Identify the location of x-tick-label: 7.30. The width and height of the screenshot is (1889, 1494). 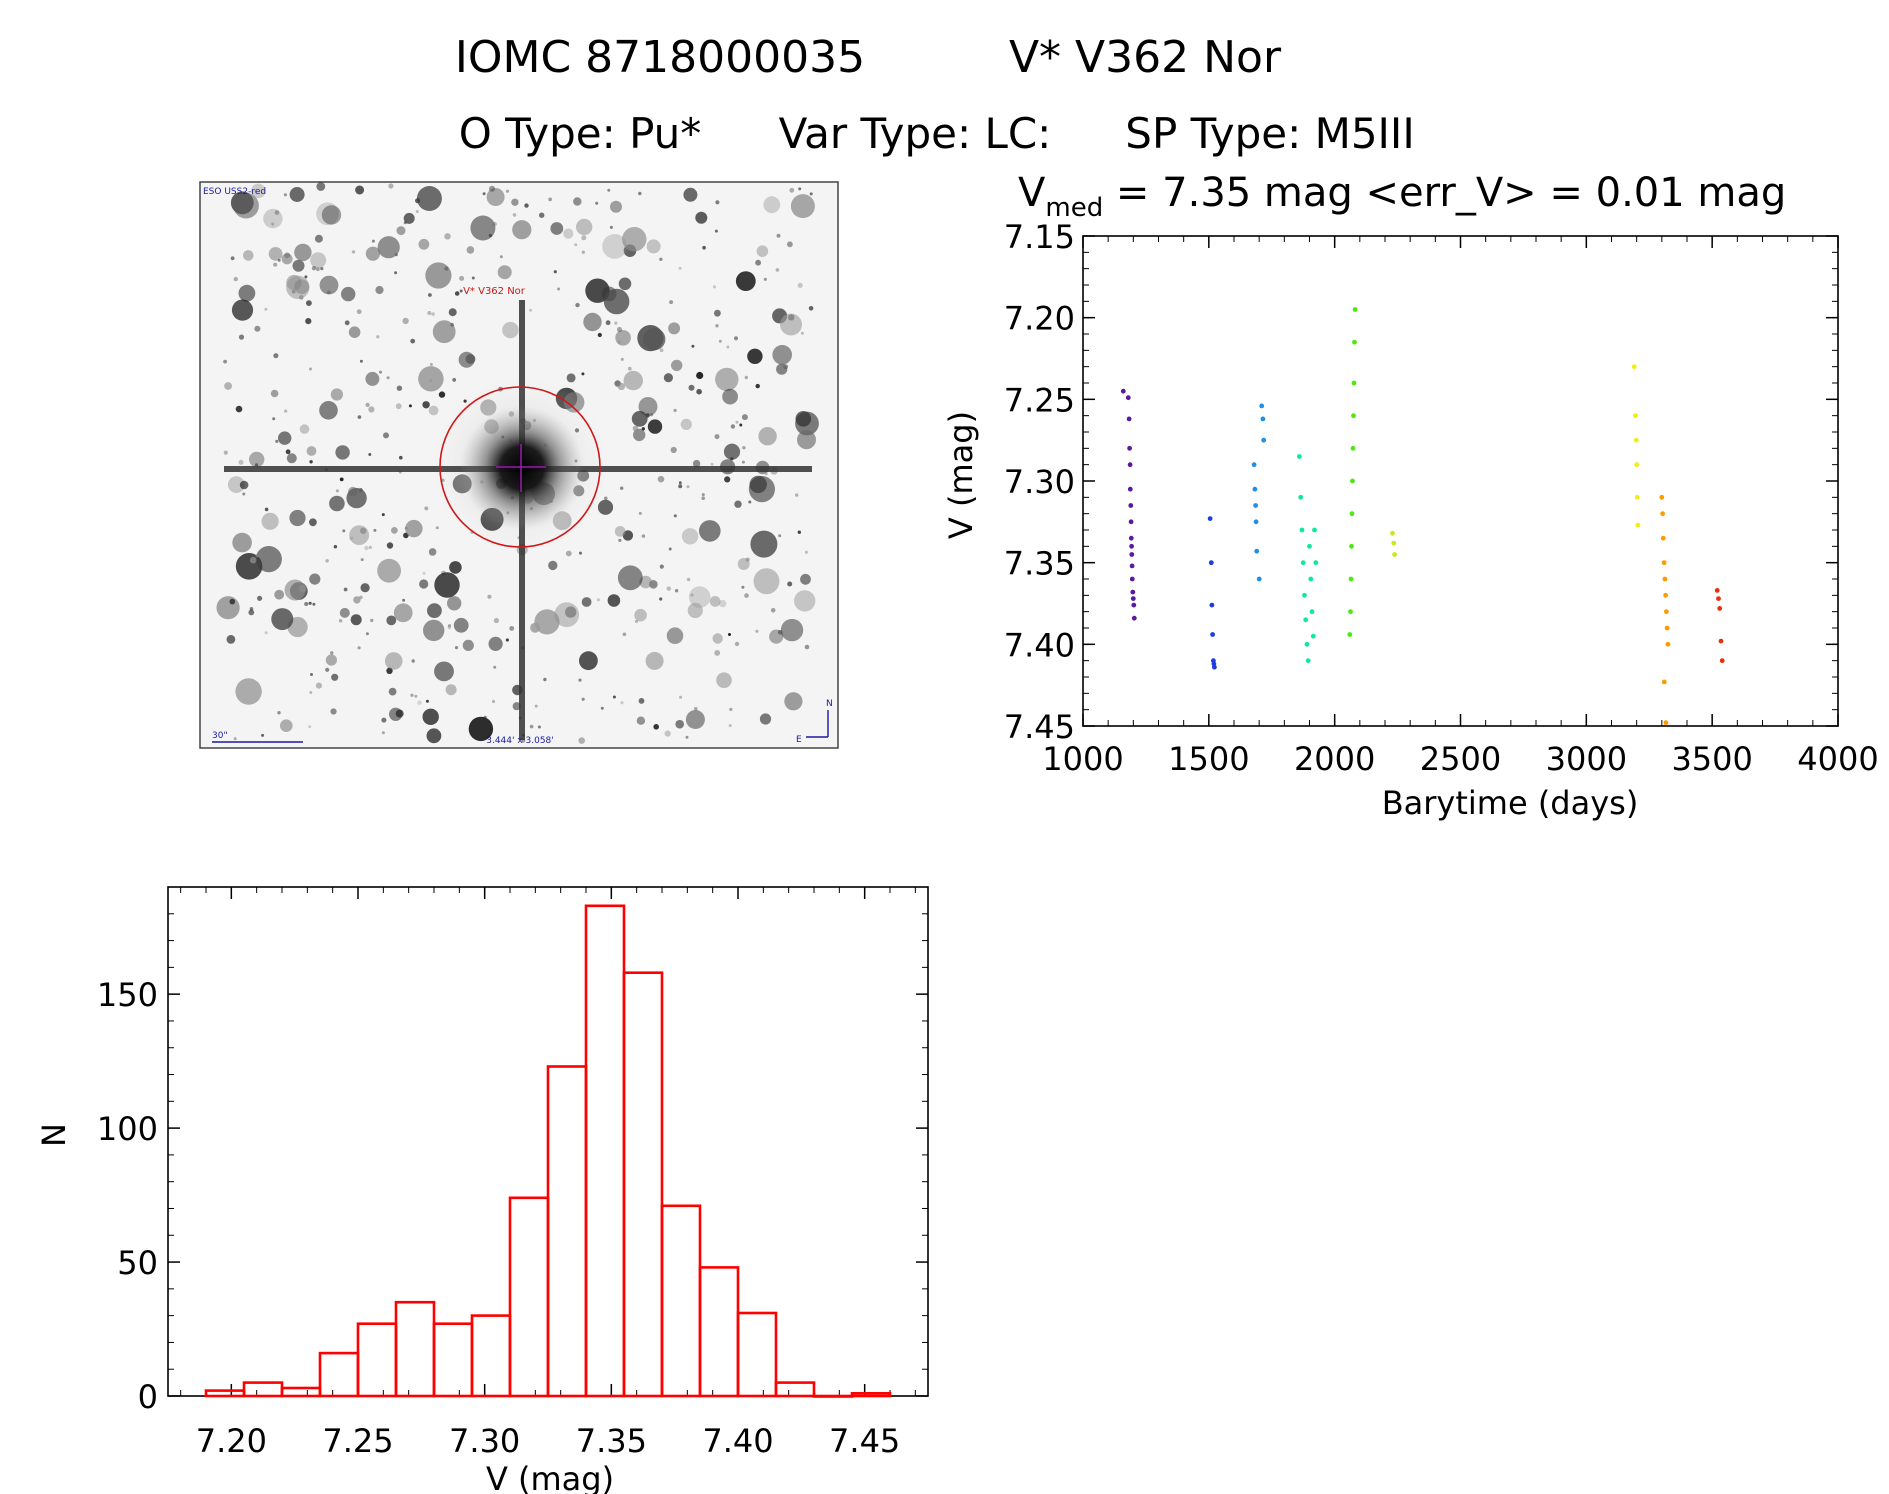
(484, 1441).